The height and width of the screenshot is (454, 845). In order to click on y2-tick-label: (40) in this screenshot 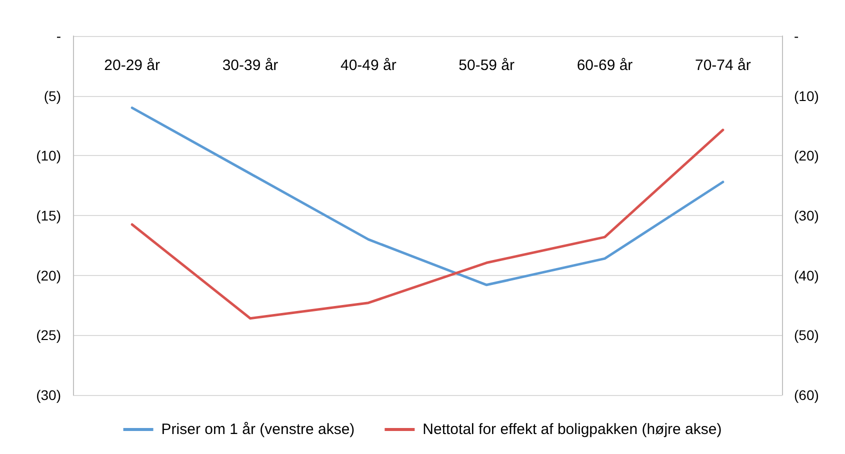, I will do `click(806, 275)`.